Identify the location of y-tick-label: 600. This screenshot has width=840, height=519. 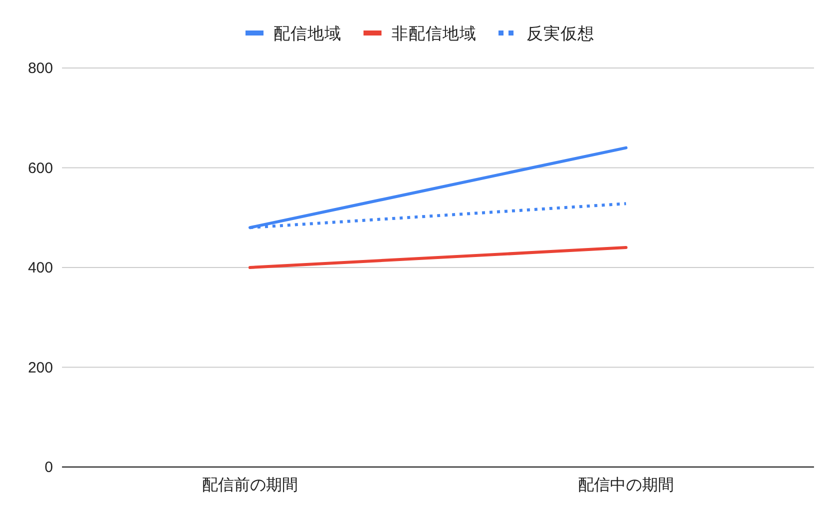
(40, 168).